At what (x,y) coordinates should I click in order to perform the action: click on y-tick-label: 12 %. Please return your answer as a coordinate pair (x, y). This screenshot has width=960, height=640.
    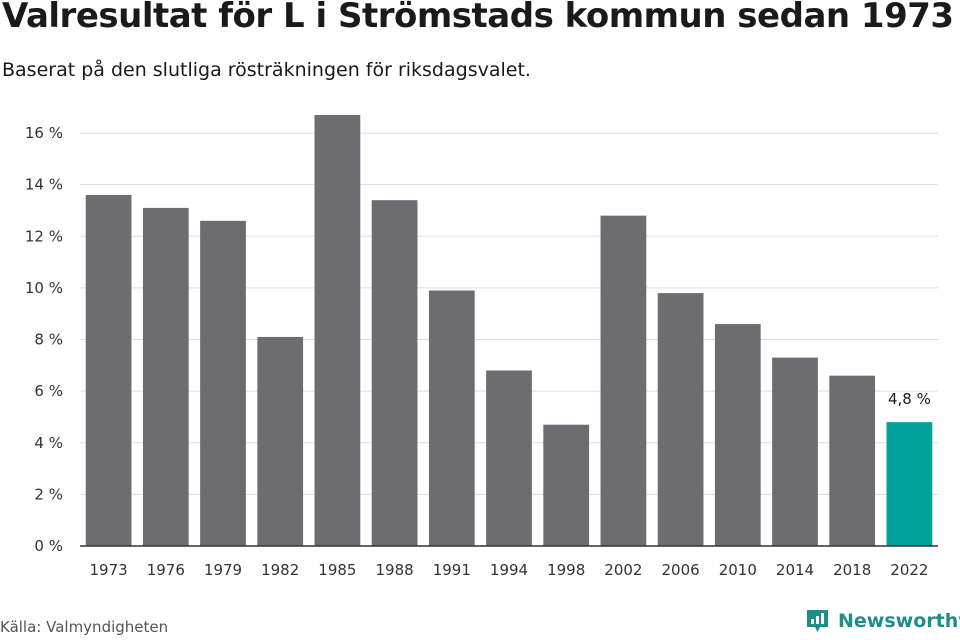
    Looking at the image, I should click on (44, 236).